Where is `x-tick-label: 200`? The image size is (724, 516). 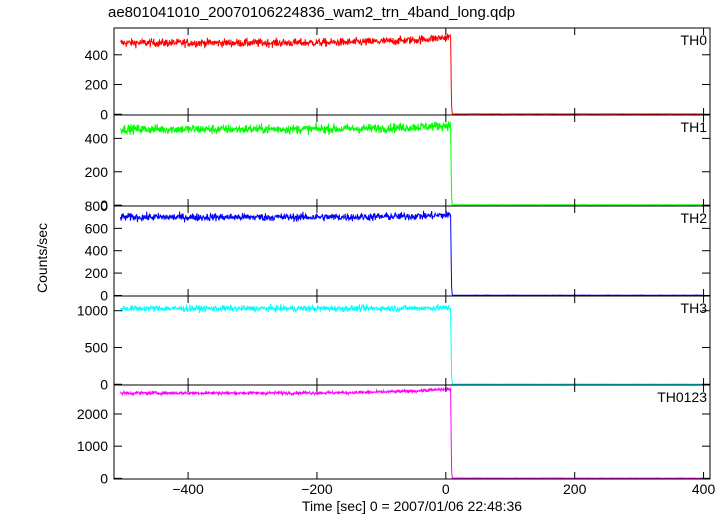
x-tick-label: 200 is located at coordinates (575, 489).